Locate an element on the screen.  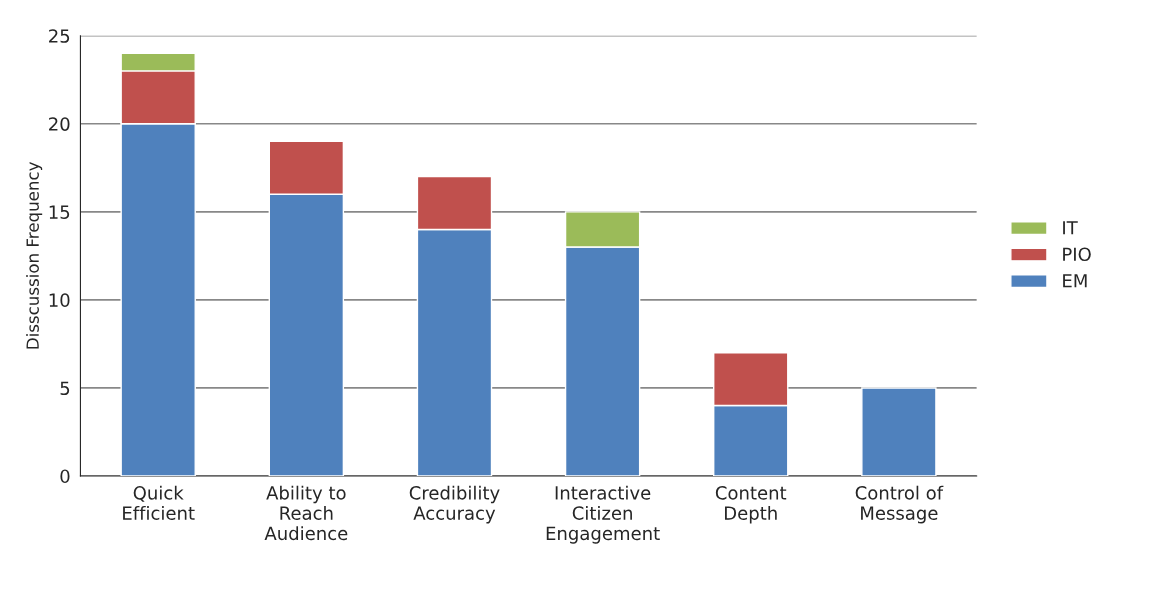
y-tick-label: 10 is located at coordinates (59, 300).